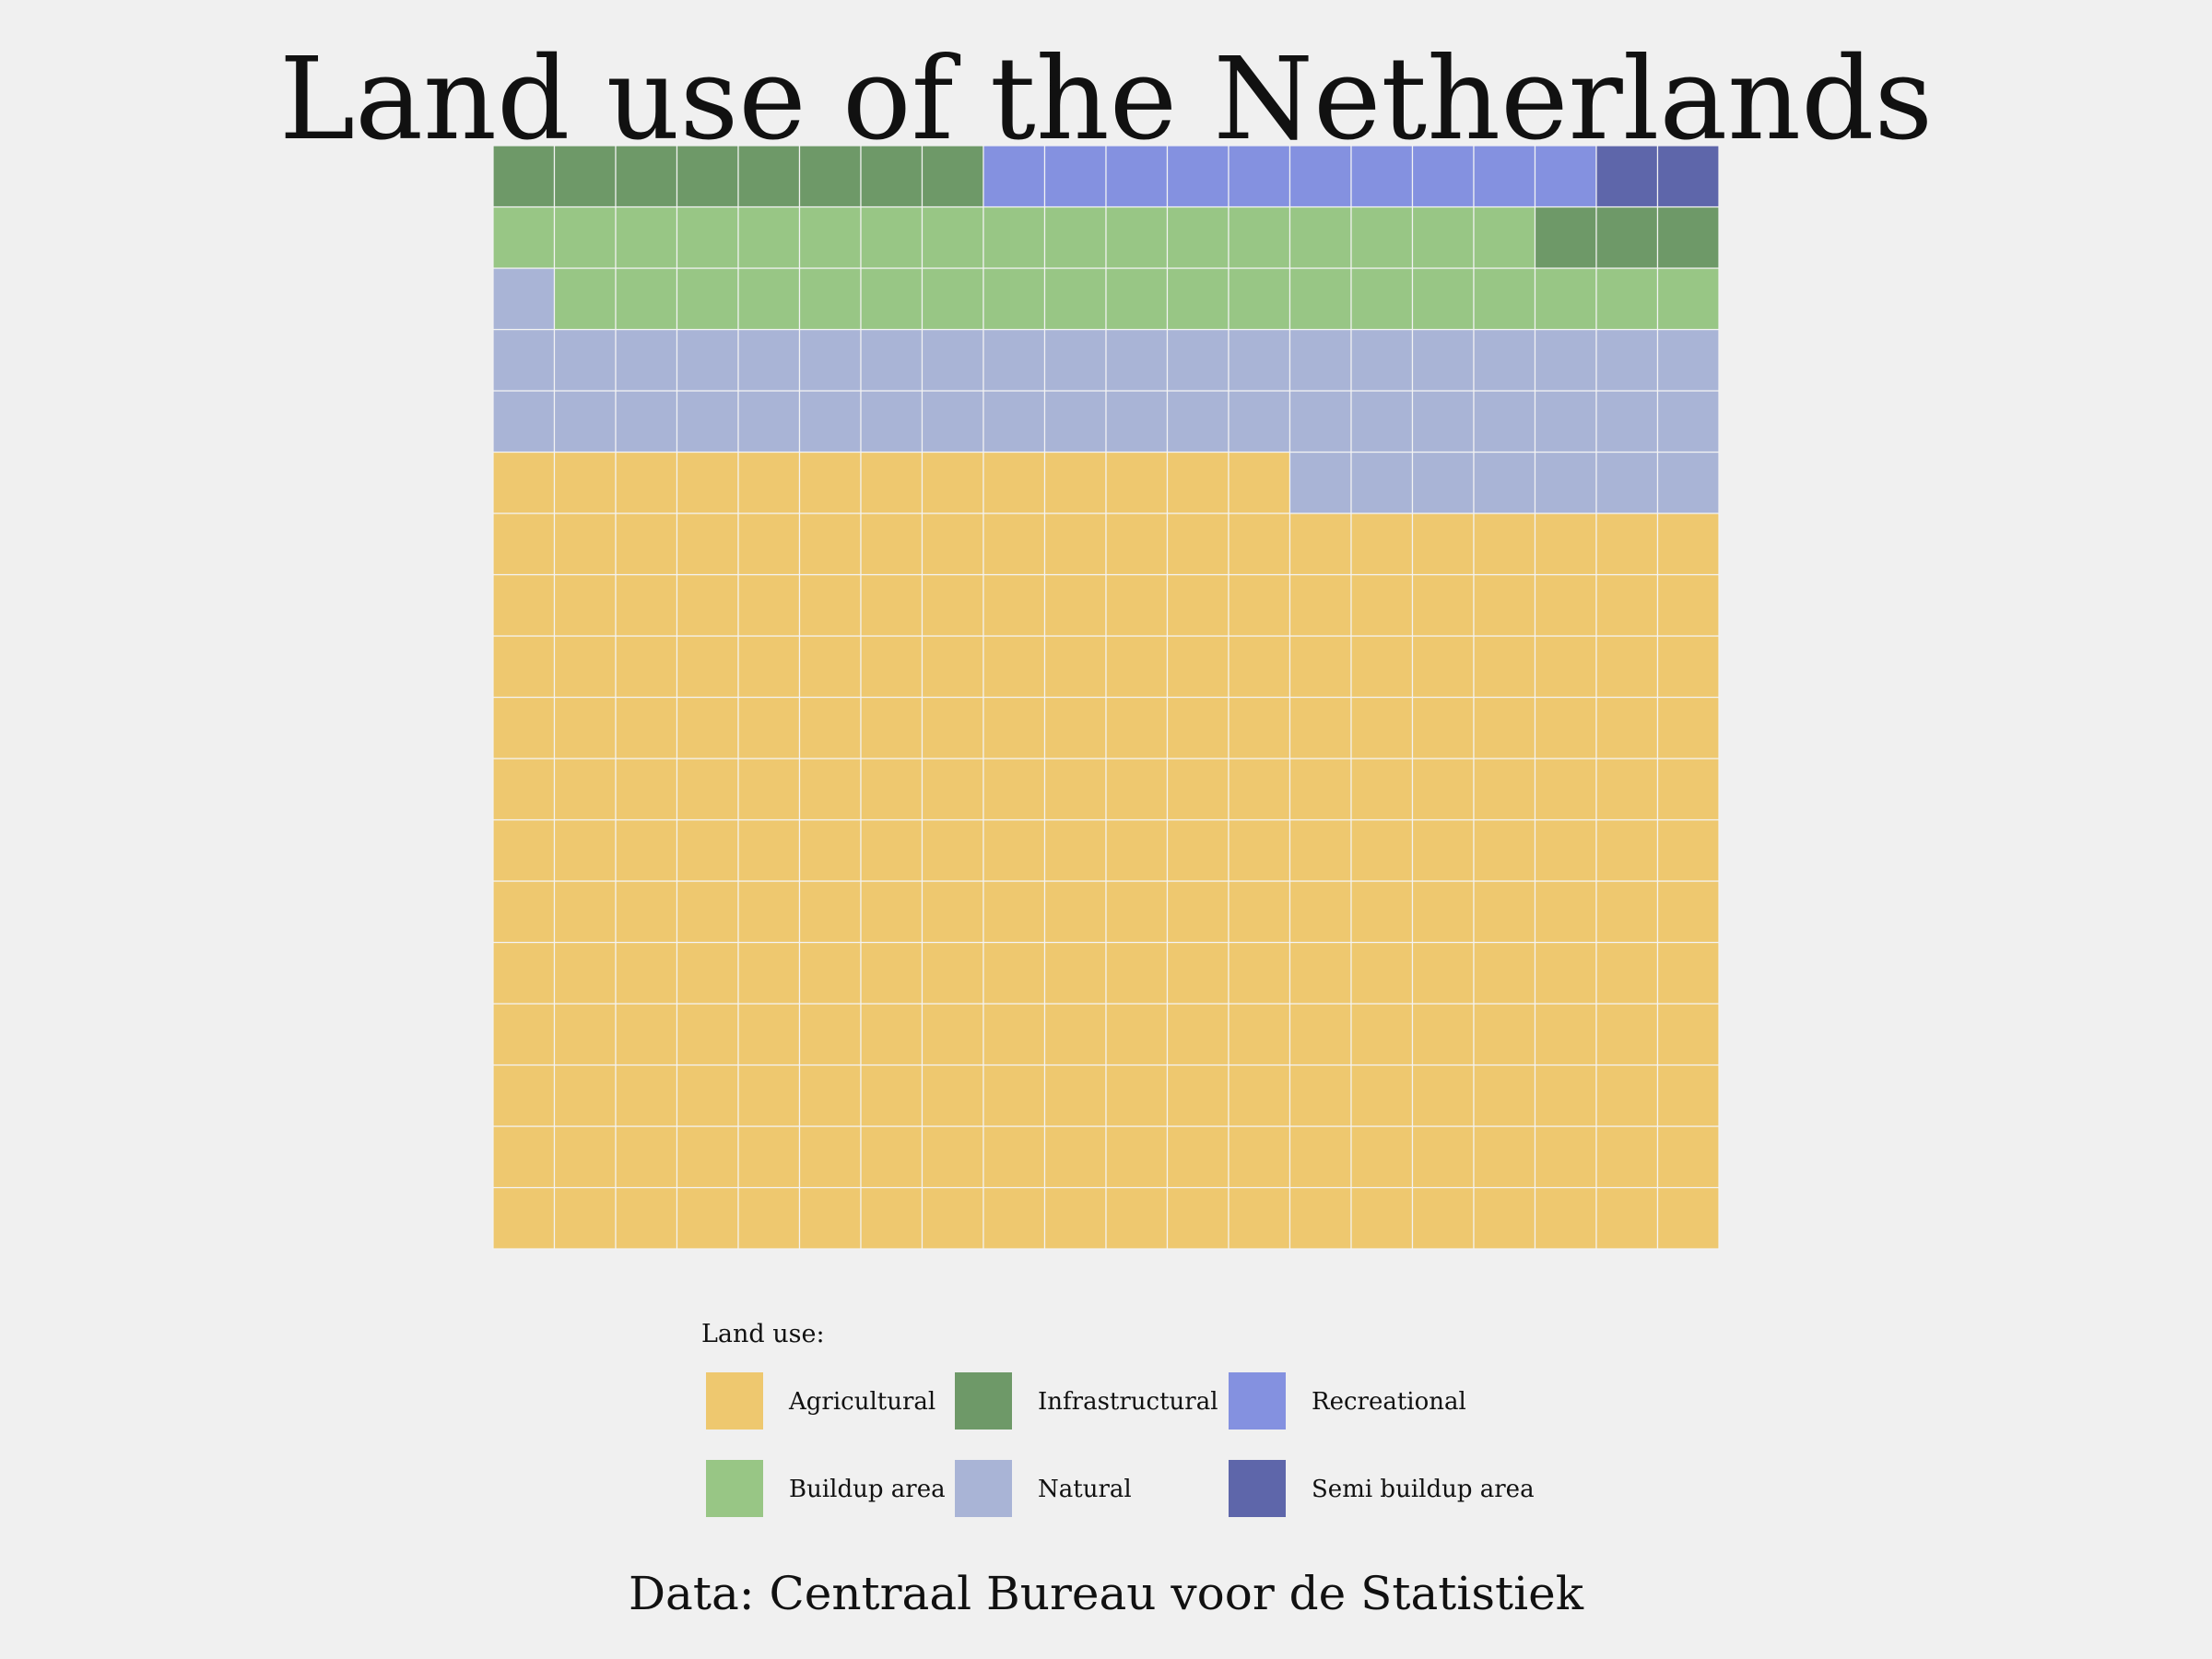  I want to click on legend-label-agricultural: Agricultural, so click(862, 1402).